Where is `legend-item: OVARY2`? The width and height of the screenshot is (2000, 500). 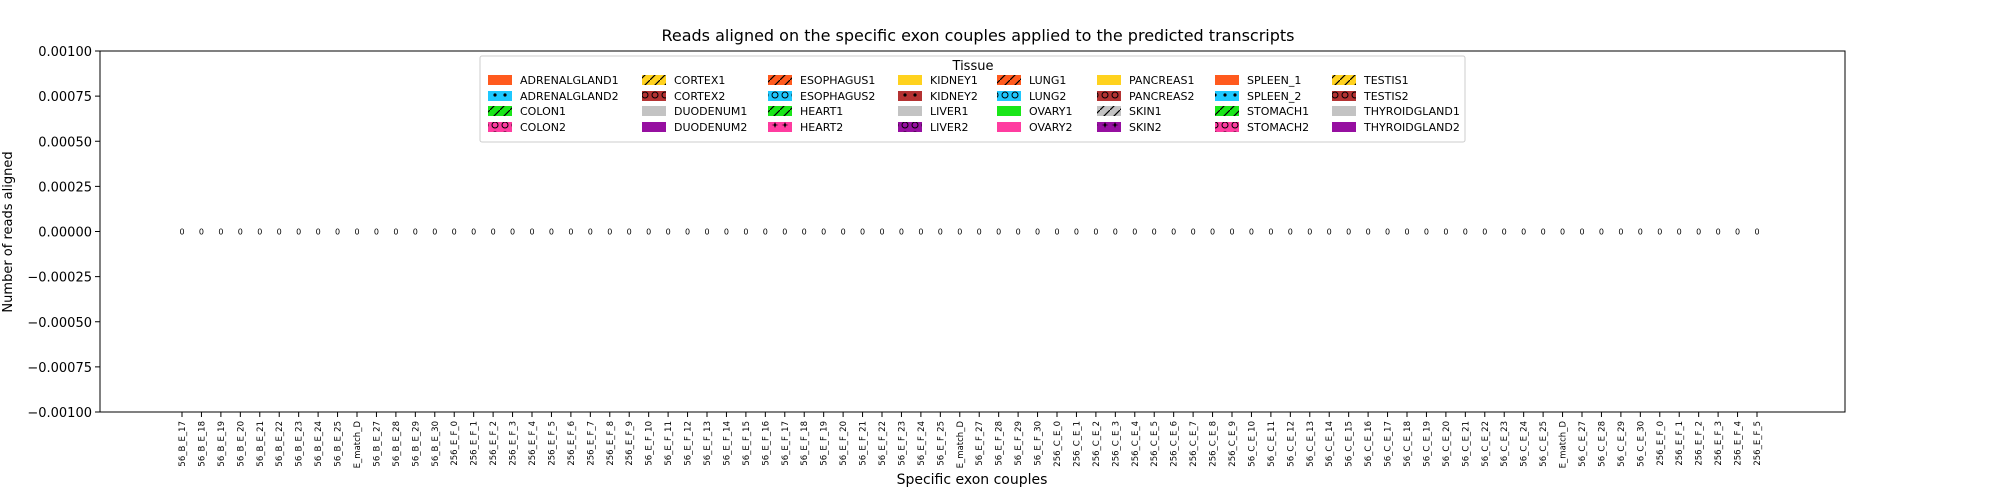
legend-item: OVARY2 is located at coordinates (1034, 127).